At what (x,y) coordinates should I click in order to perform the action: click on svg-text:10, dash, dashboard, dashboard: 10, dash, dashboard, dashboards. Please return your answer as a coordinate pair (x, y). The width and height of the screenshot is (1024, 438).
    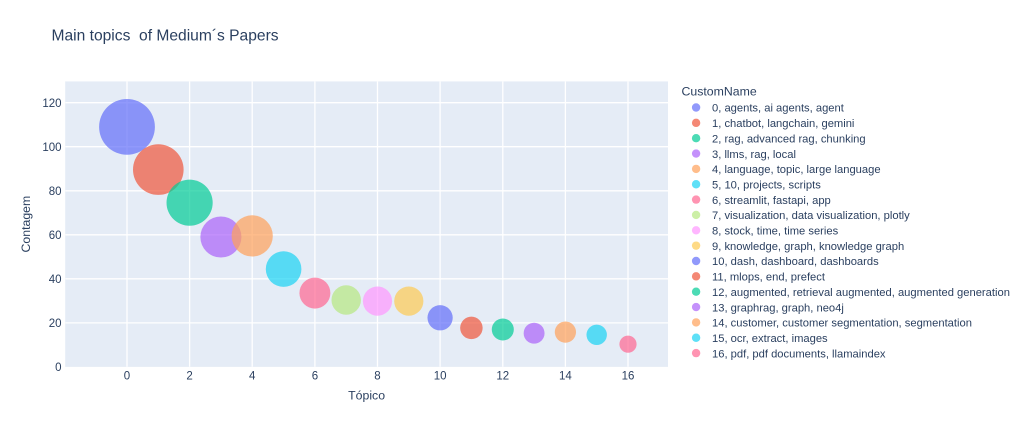
    Looking at the image, I should click on (795, 262).